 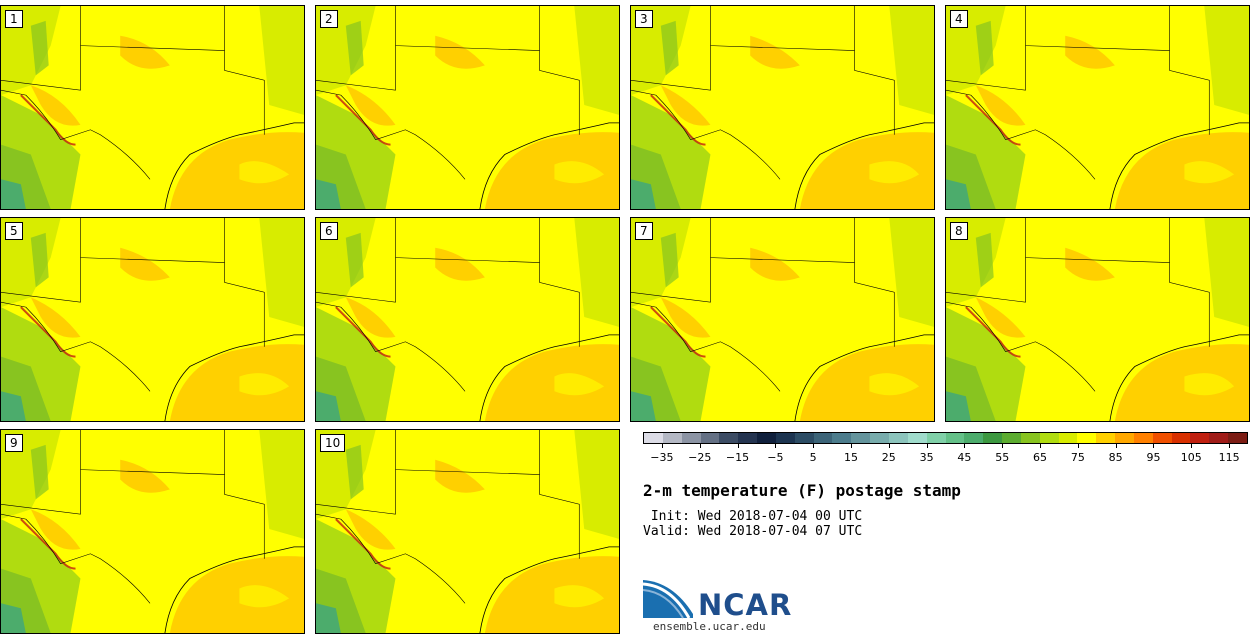 I want to click on colorbar-tick-label: 35, so click(x=926, y=457).